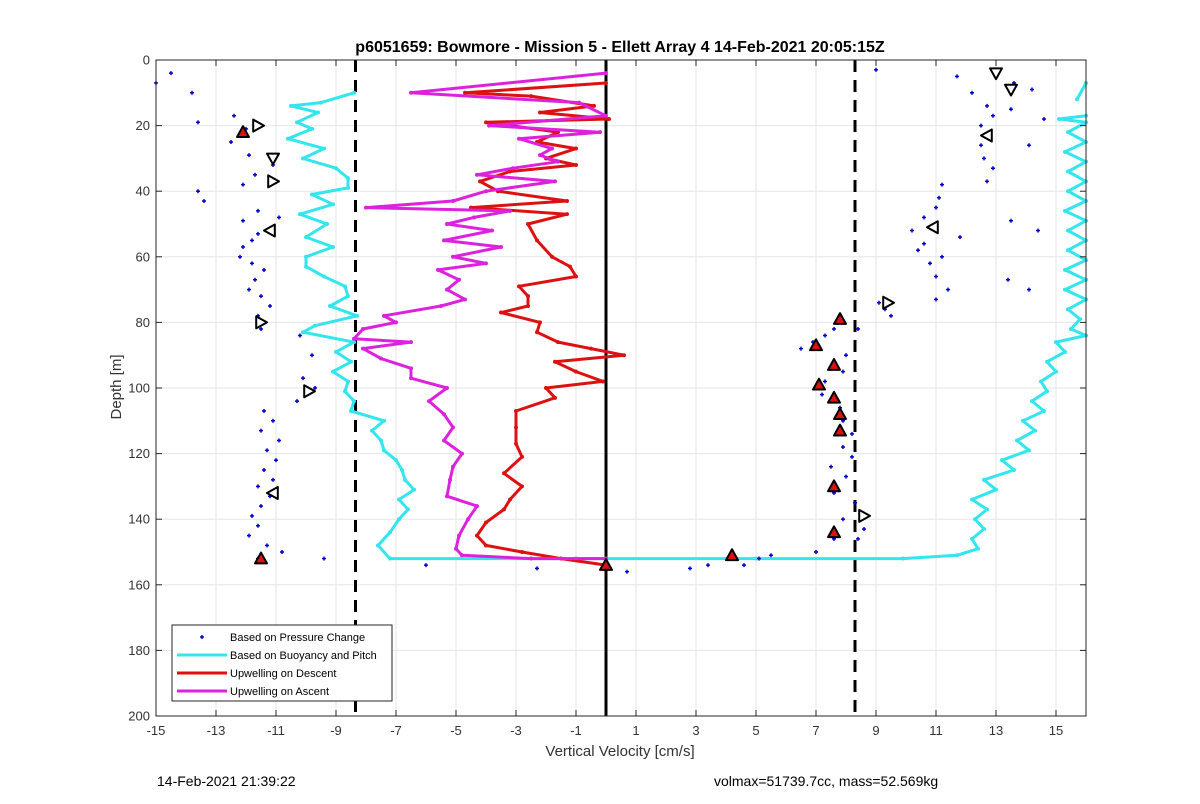 The height and width of the screenshot is (804, 1200). Describe the element at coordinates (139, 716) in the screenshot. I see `y-tick-label: 200` at that location.